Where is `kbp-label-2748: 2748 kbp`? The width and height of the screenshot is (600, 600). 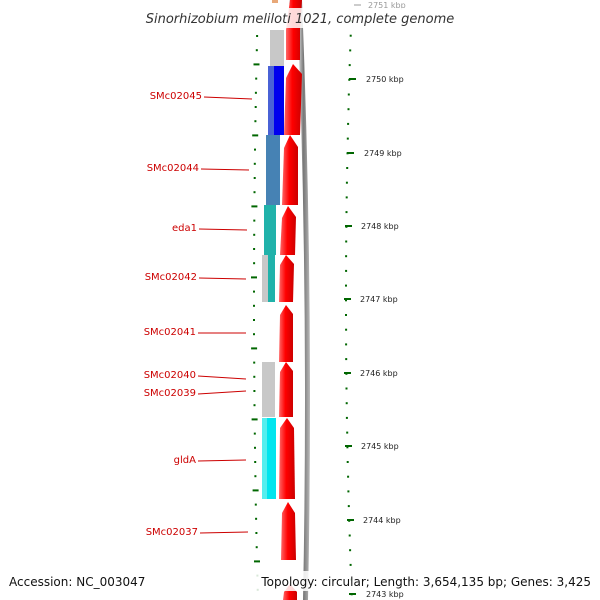 kbp-label-2748: 2748 kbp is located at coordinates (380, 226).